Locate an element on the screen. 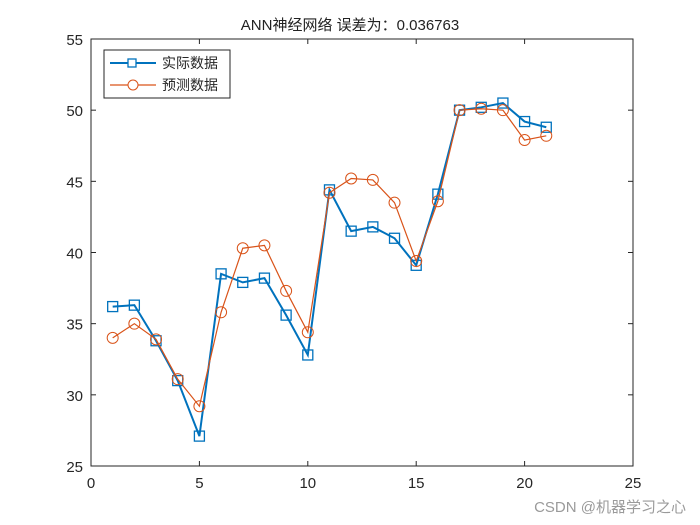  watermark: CSDN @机器学习之心 is located at coordinates (610, 507).